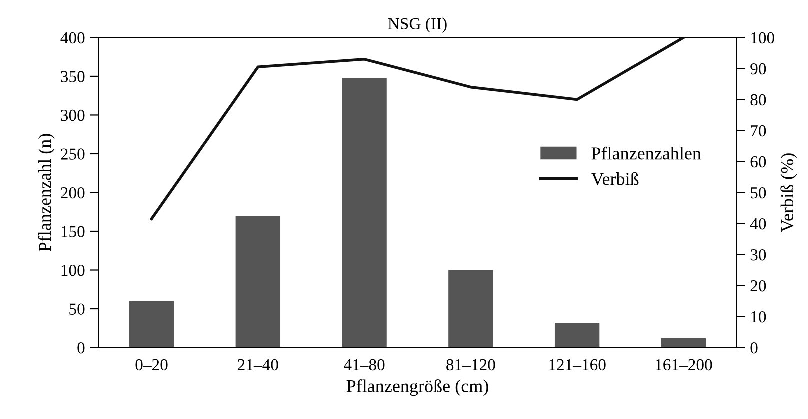 This screenshot has height=419, width=808. What do you see at coordinates (758, 69) in the screenshot?
I see `y2-tick-label: 90` at bounding box center [758, 69].